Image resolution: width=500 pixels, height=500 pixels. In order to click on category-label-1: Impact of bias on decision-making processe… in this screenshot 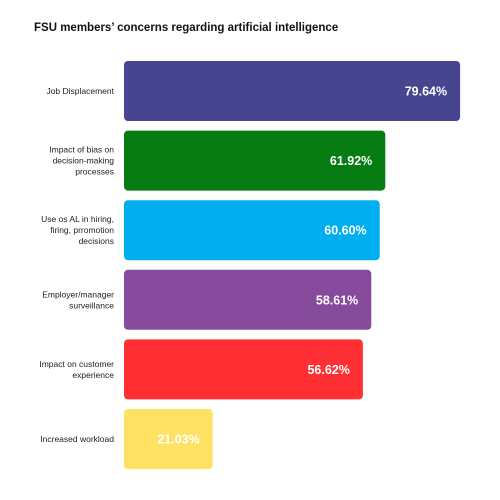, I will do `click(81, 161)`.